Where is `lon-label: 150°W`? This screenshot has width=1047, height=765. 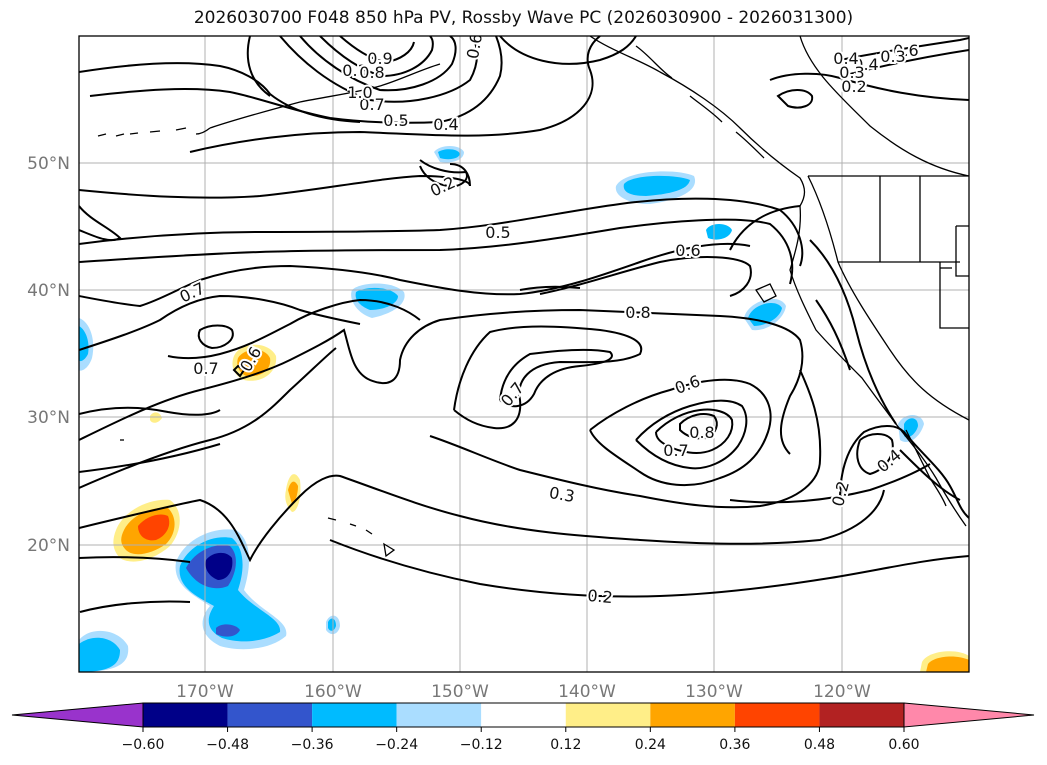
lon-label: 150°W is located at coordinates (460, 692).